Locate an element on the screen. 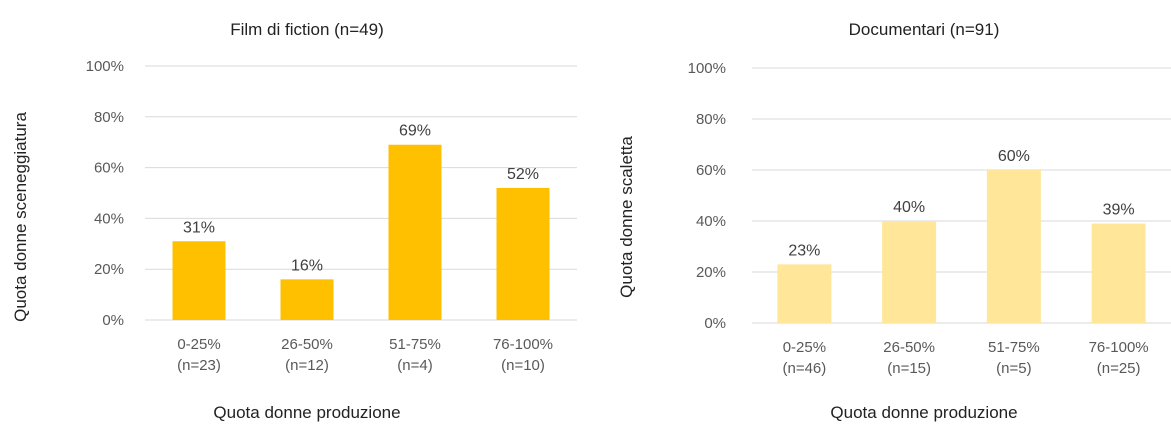  x-tick-label: (n=25) is located at coordinates (1119, 368).